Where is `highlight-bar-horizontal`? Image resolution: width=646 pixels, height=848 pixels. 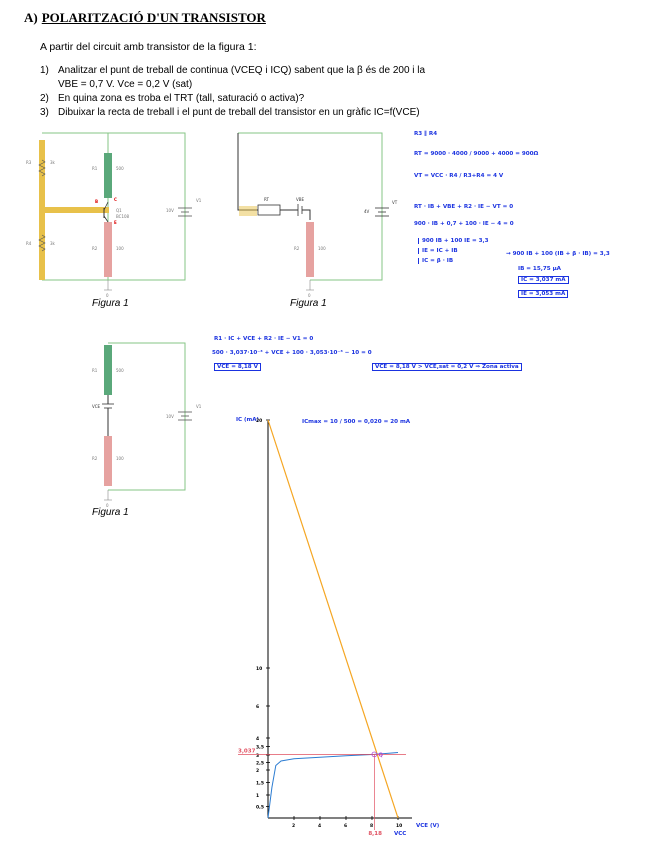 highlight-bar-horizontal is located at coordinates (74, 210).